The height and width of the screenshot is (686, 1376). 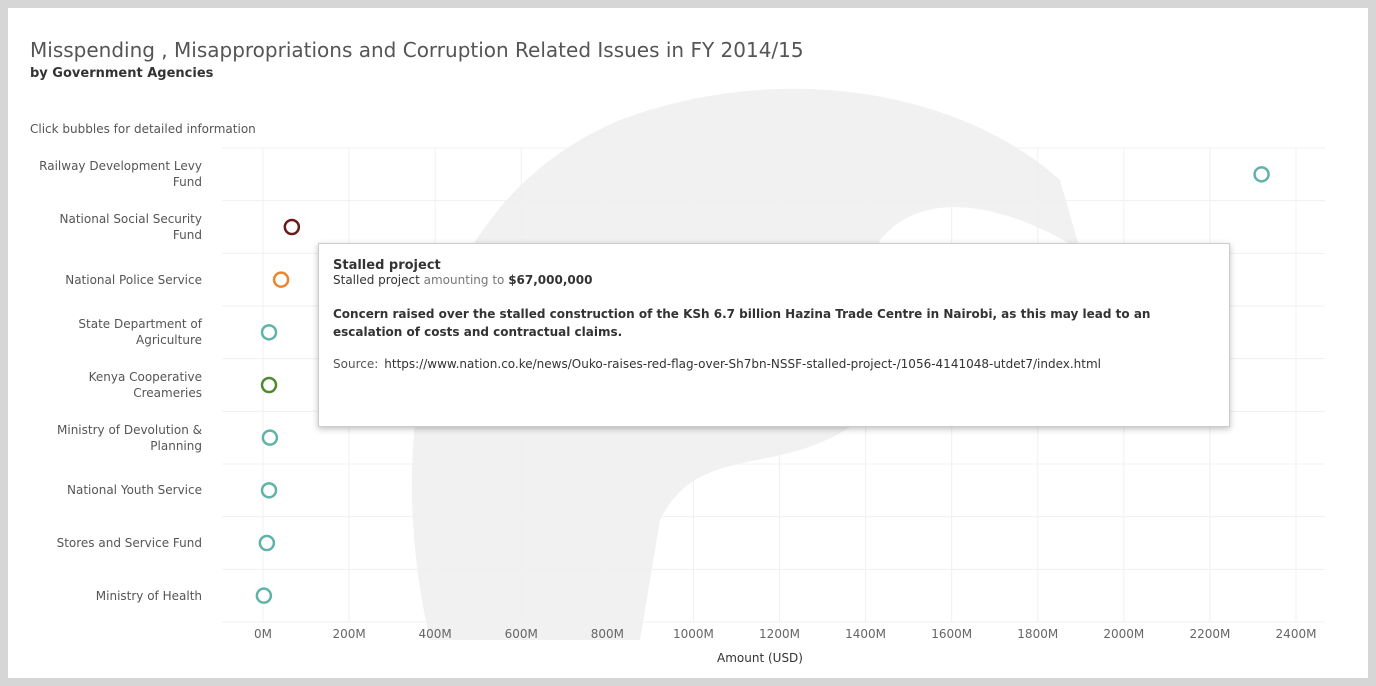 What do you see at coordinates (145, 385) in the screenshot?
I see `y-category-label: Kenya Cooperative Creameries` at bounding box center [145, 385].